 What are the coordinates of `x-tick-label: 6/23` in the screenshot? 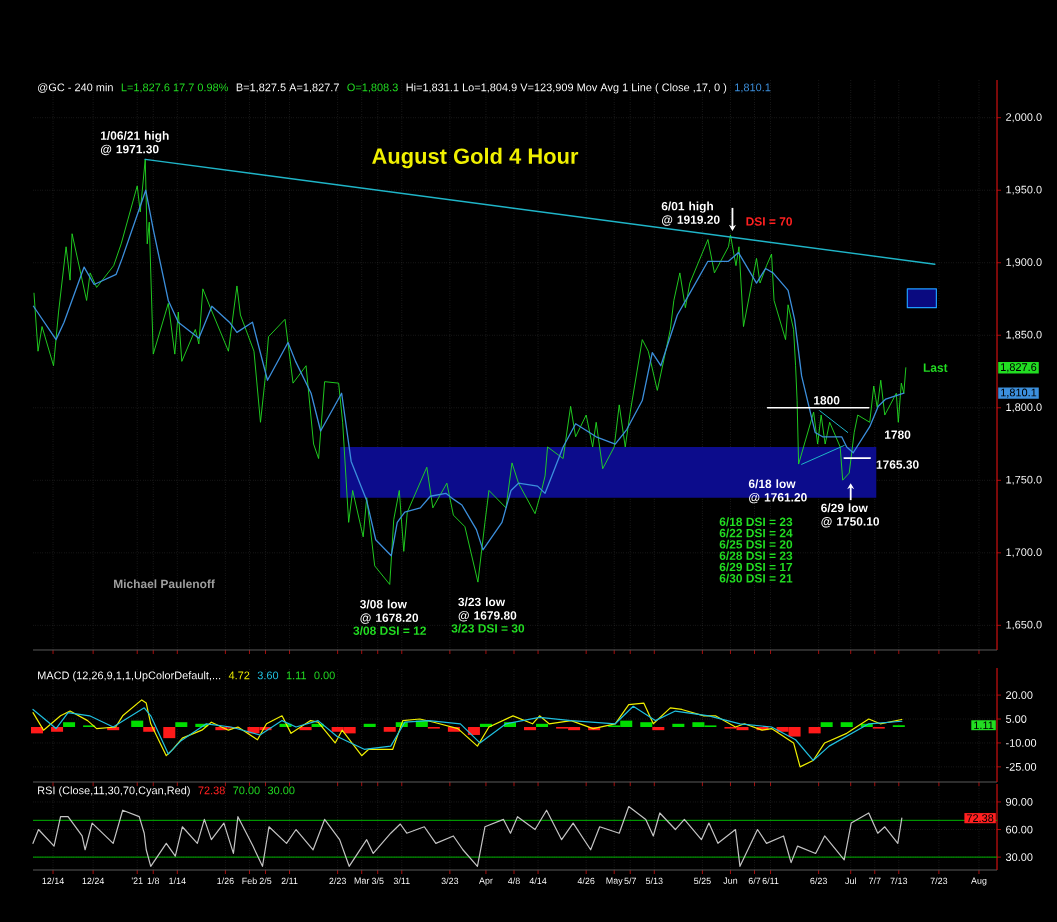 It's located at (818, 881).